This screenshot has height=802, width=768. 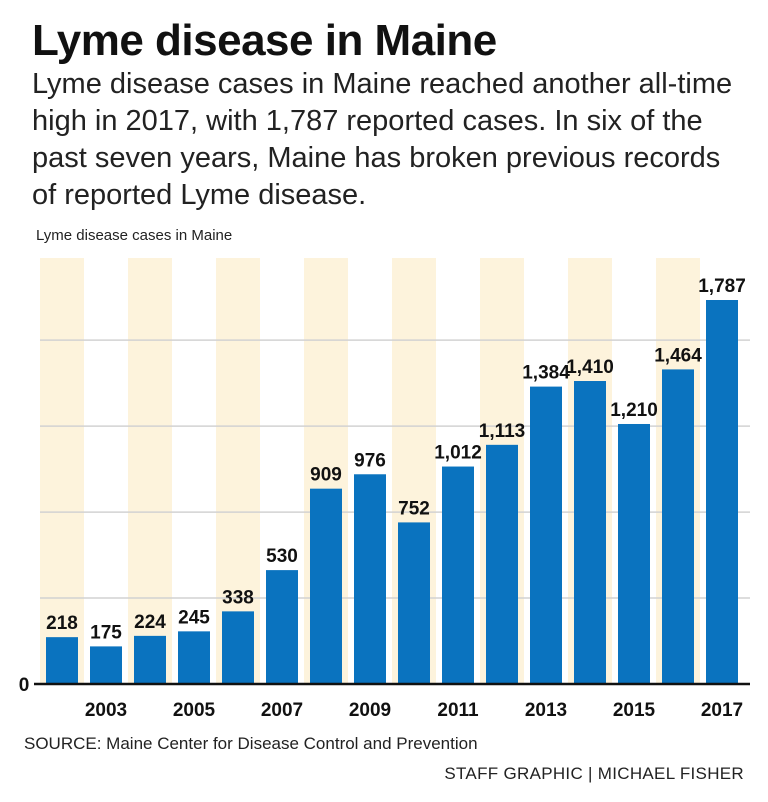 I want to click on bar-2007, so click(x=282, y=627).